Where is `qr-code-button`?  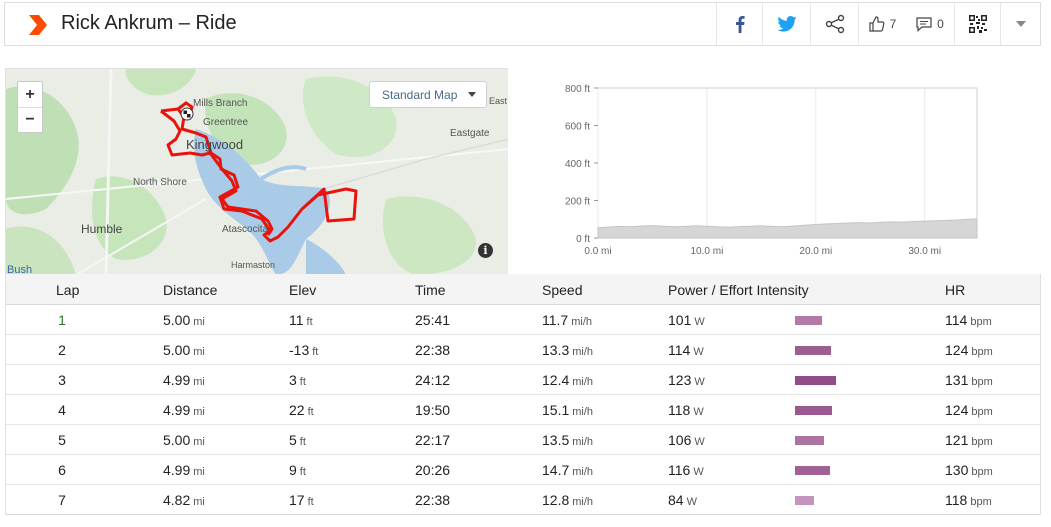 qr-code-button is located at coordinates (977, 24).